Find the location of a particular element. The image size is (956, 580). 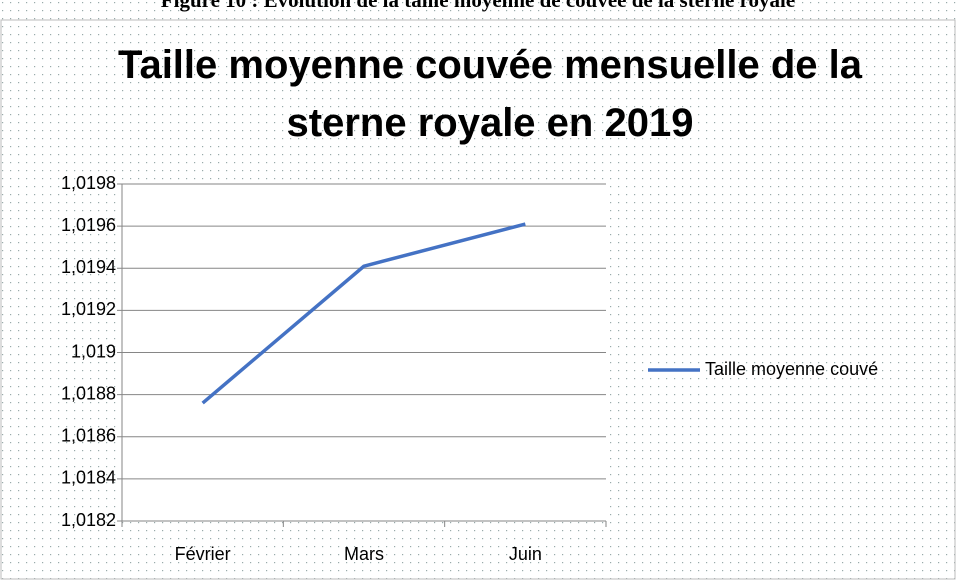

y-tick-label: 1,0184 is located at coordinates (88, 478).